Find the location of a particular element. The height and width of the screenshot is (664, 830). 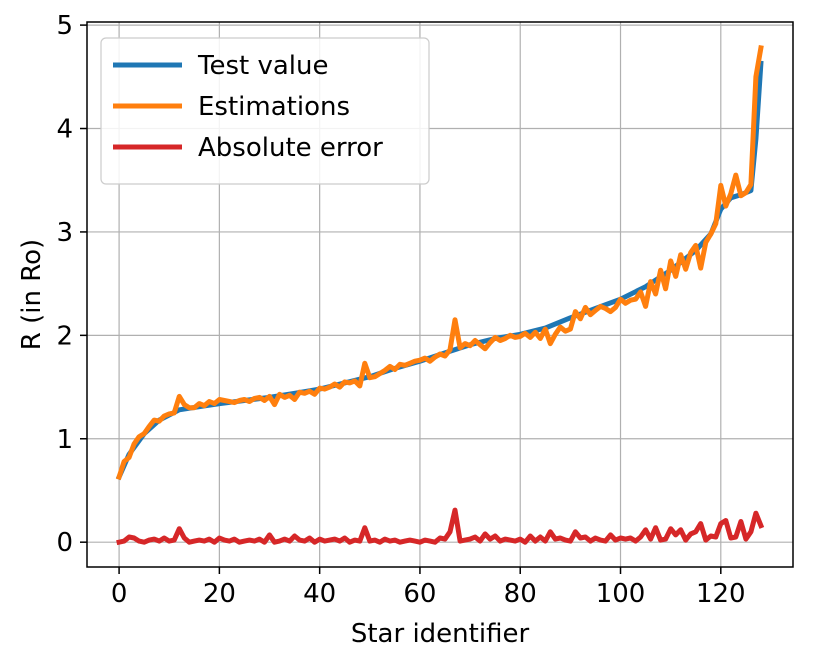

x-tick-label: 100 is located at coordinates (621, 594).